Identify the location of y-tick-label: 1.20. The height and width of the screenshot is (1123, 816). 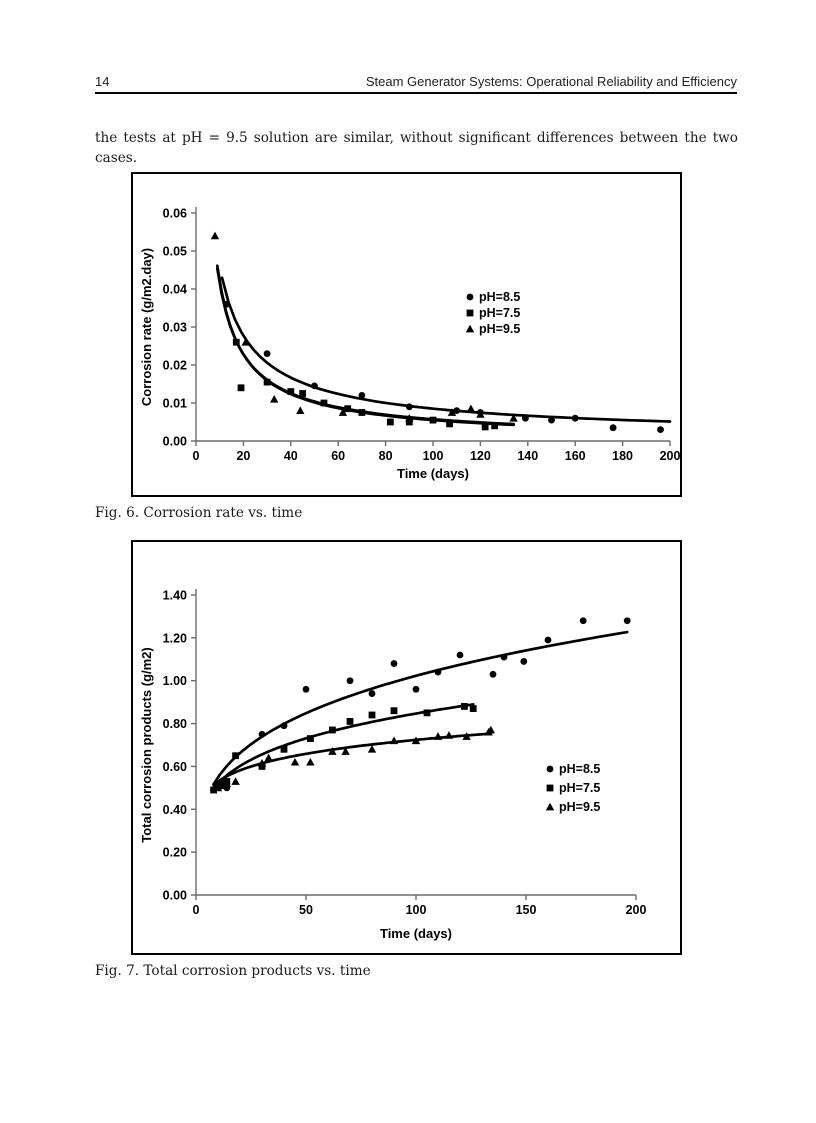
(175, 638).